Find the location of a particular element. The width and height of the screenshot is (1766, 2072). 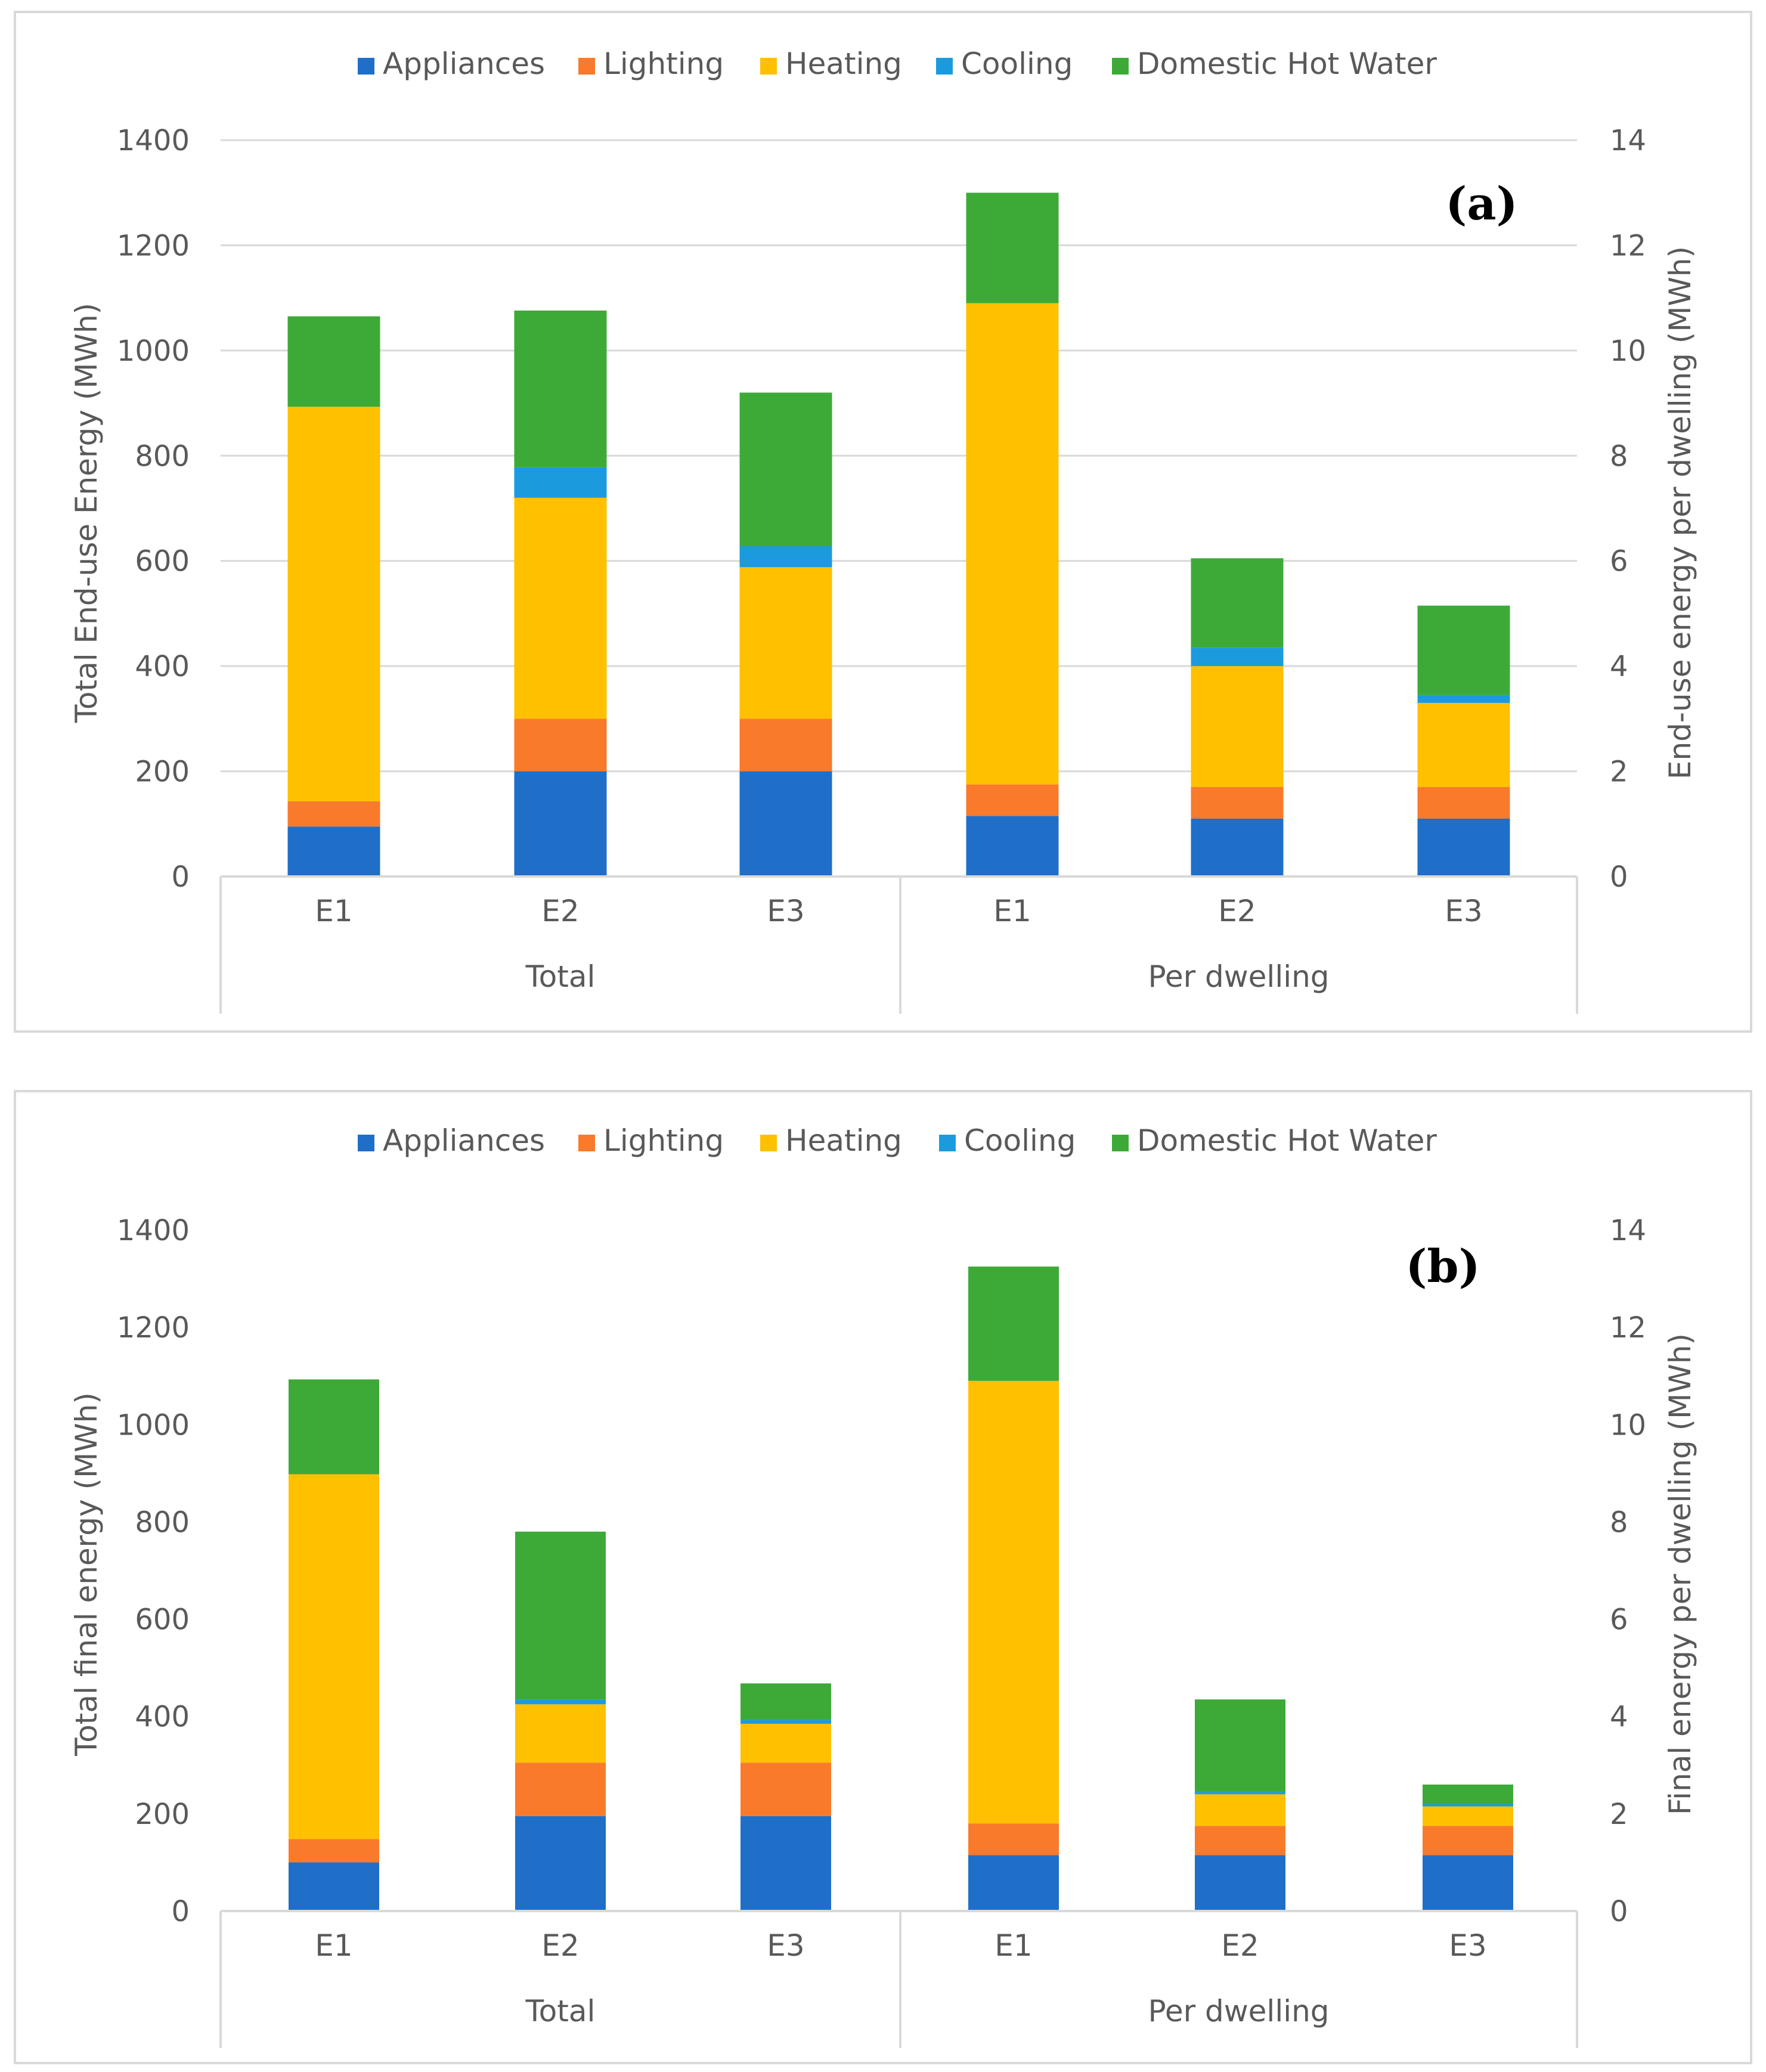

y-tick-label: 600 is located at coordinates (162, 1620).